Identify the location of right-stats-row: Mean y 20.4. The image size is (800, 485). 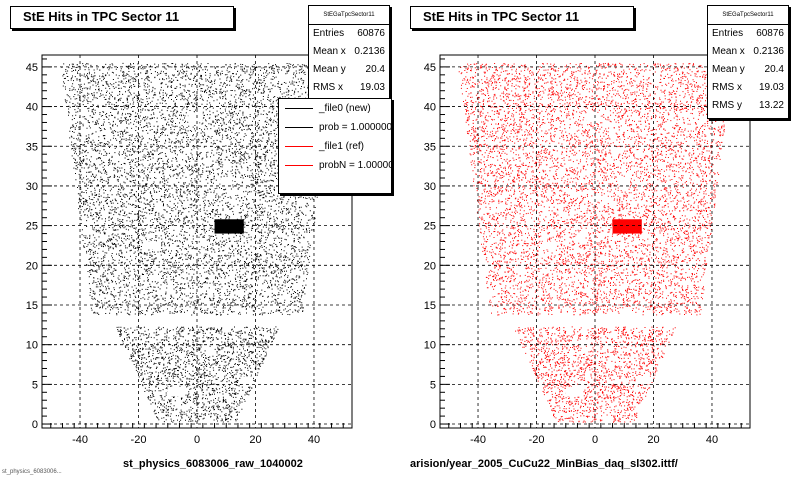
(748, 70).